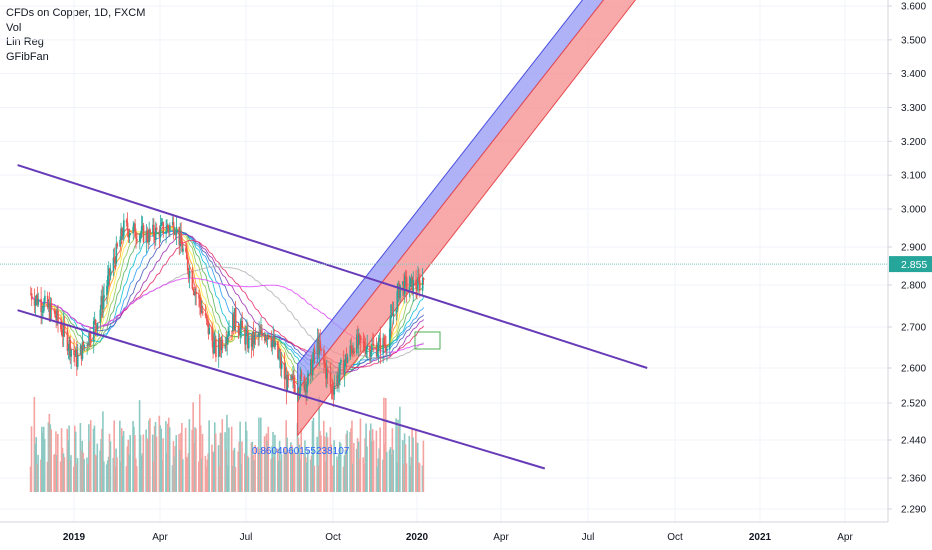 Image resolution: width=932 pixels, height=550 pixels. Describe the element at coordinates (913, 176) in the screenshot. I see `price-axis-tick-label: 3.100` at that location.